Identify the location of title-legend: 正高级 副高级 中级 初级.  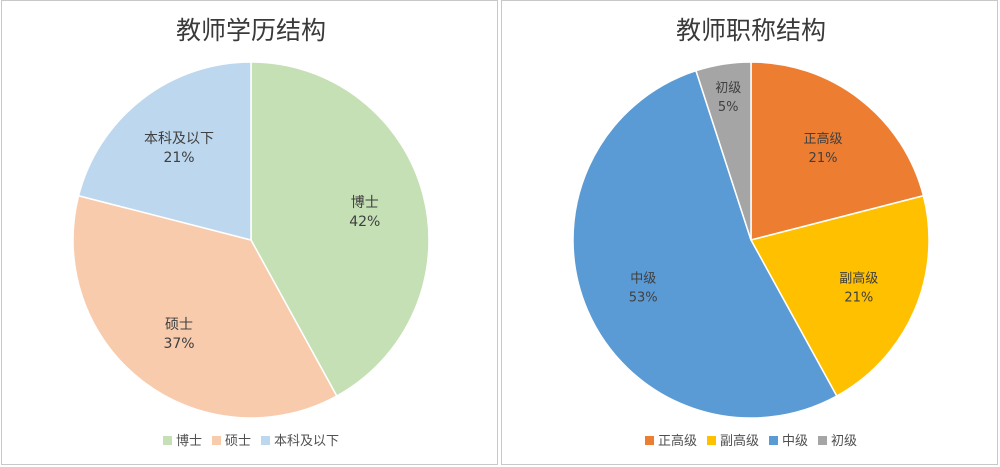
(751, 441).